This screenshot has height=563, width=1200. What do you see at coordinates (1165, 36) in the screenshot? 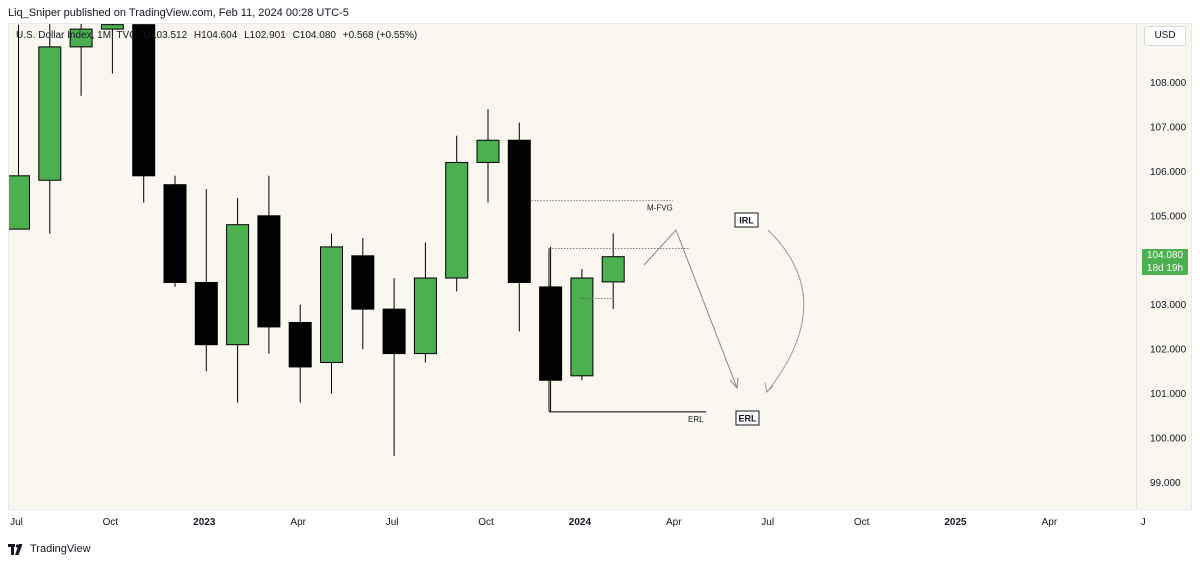
I see `currency-button: USD` at bounding box center [1165, 36].